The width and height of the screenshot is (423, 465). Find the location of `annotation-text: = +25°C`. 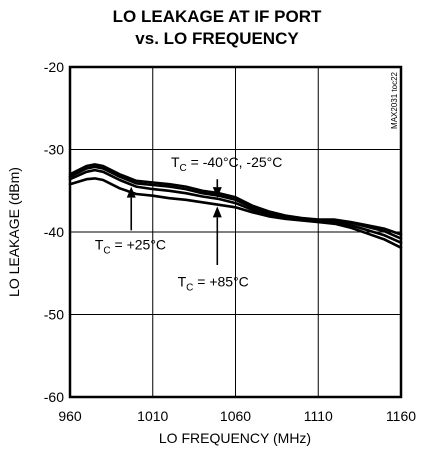

annotation-text: = +25°C is located at coordinates (138, 244).